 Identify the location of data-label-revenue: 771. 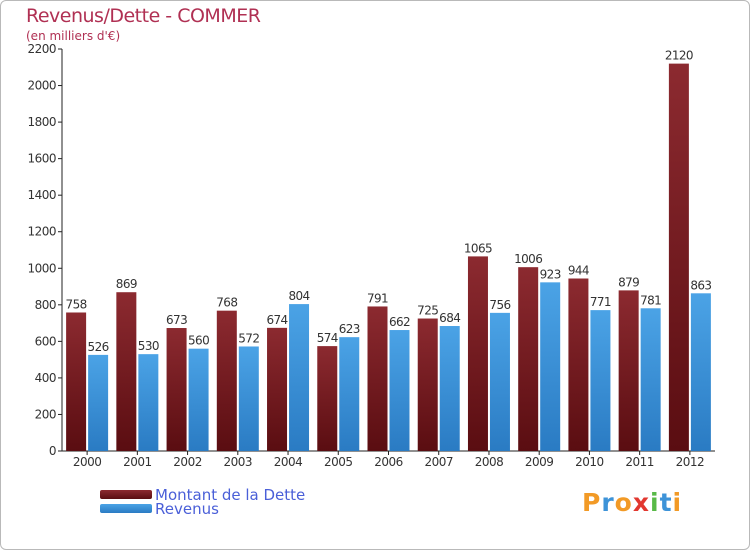
(600, 302).